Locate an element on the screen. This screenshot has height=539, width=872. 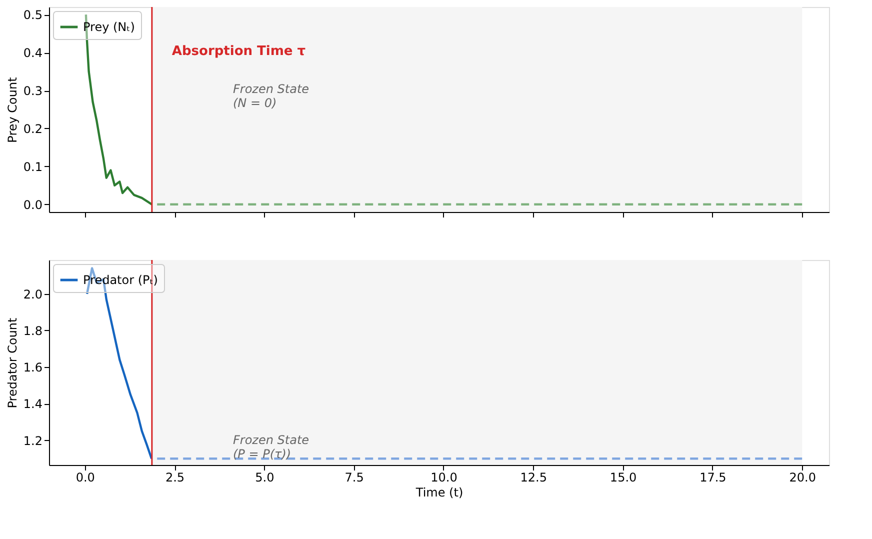
y-tick-label: 2.0 is located at coordinates (32, 294).